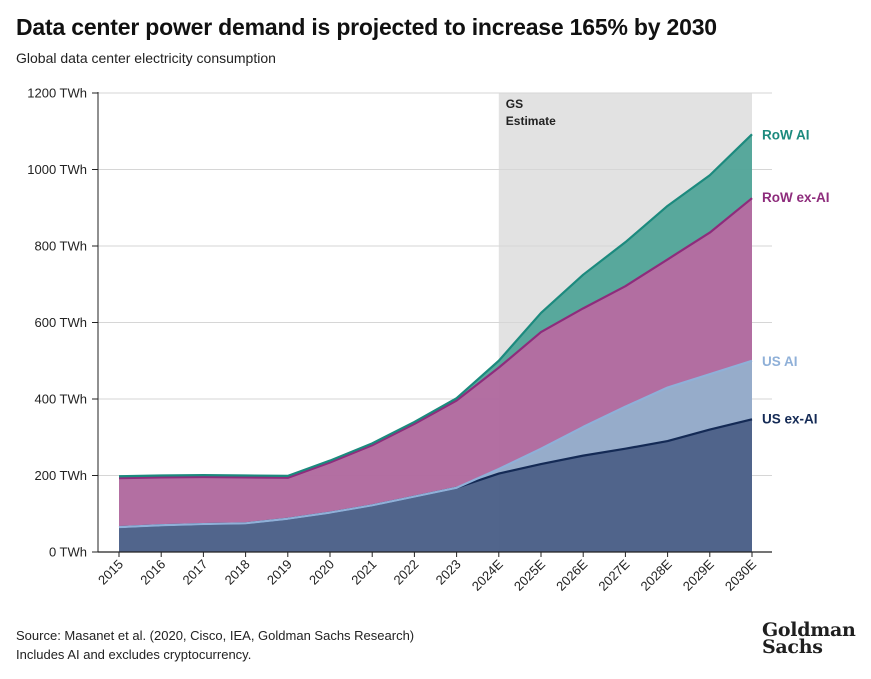  I want to click on y-tick-label-1000: 1000 TWh, so click(57, 169).